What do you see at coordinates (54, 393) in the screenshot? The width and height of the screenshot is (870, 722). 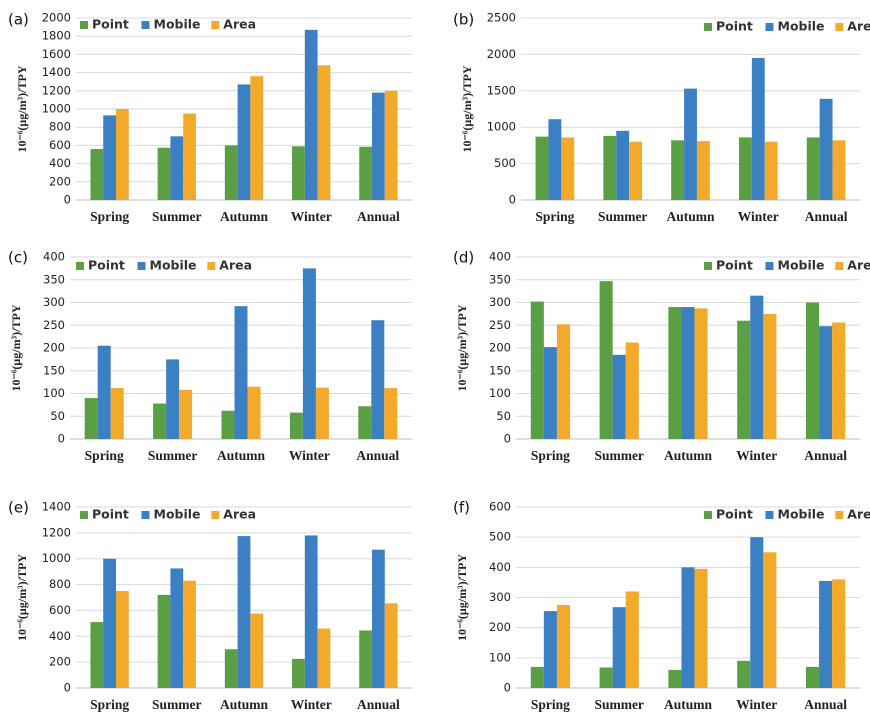 I see `y-tick-label: 100` at bounding box center [54, 393].